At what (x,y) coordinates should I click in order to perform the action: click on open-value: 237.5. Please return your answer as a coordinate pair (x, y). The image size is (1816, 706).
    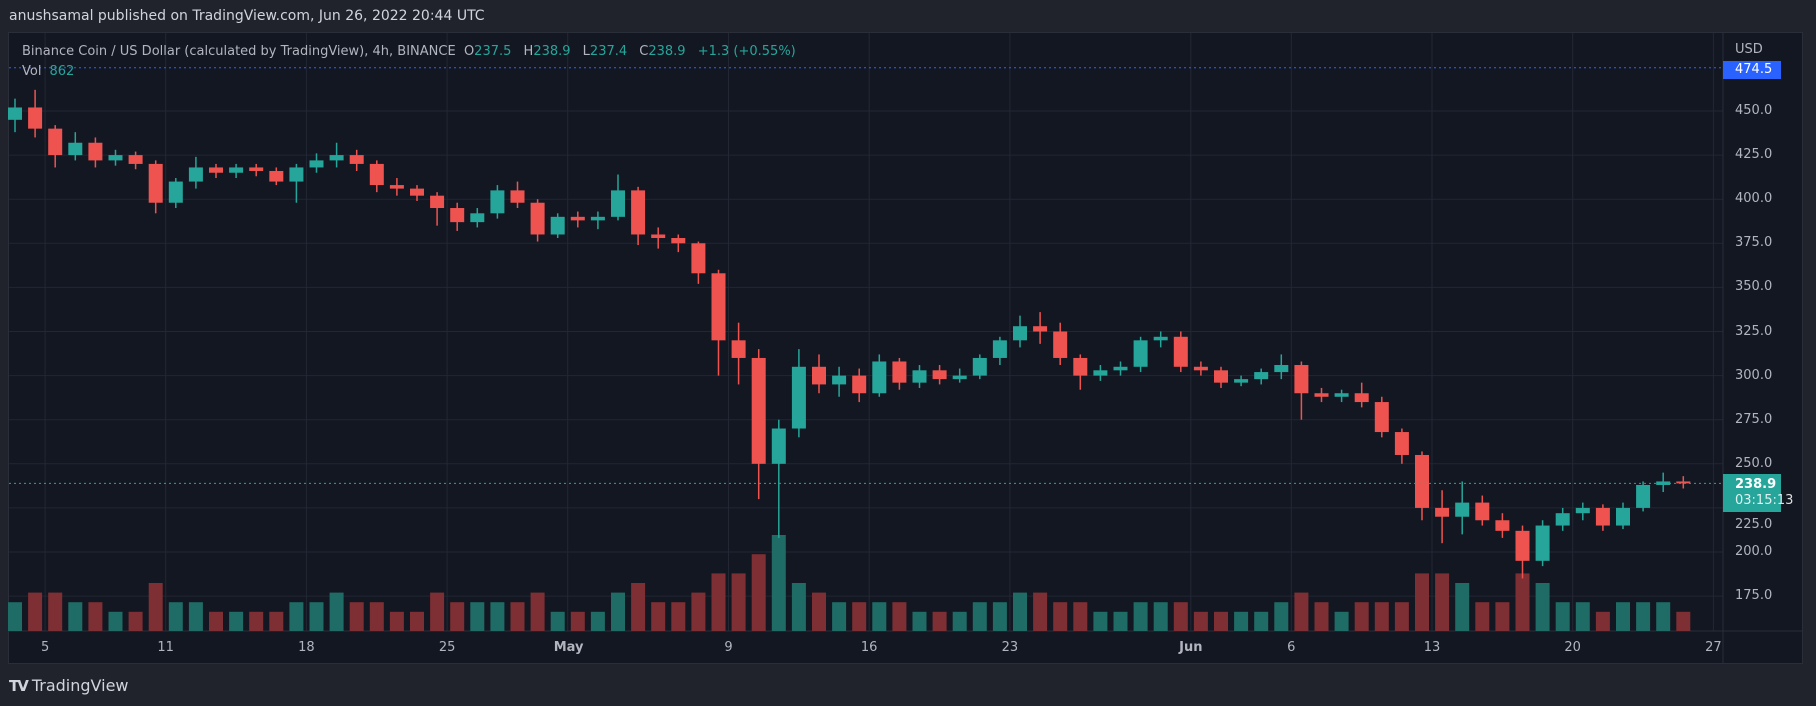
    Looking at the image, I should click on (493, 51).